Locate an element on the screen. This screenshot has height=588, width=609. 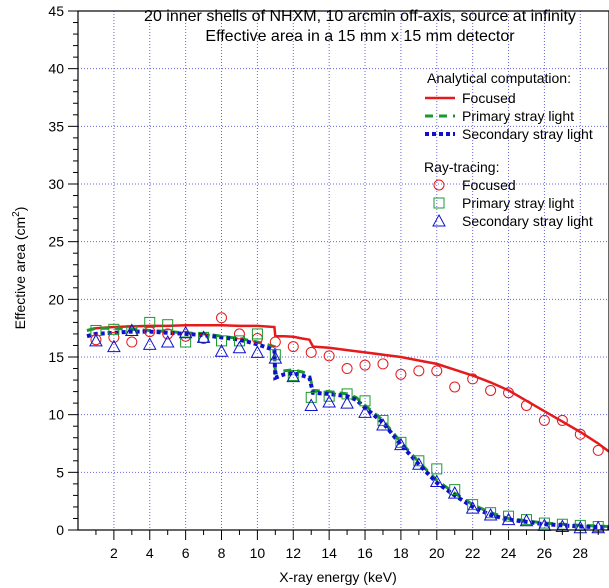
y-tick-label: 0 is located at coordinates (60, 530).